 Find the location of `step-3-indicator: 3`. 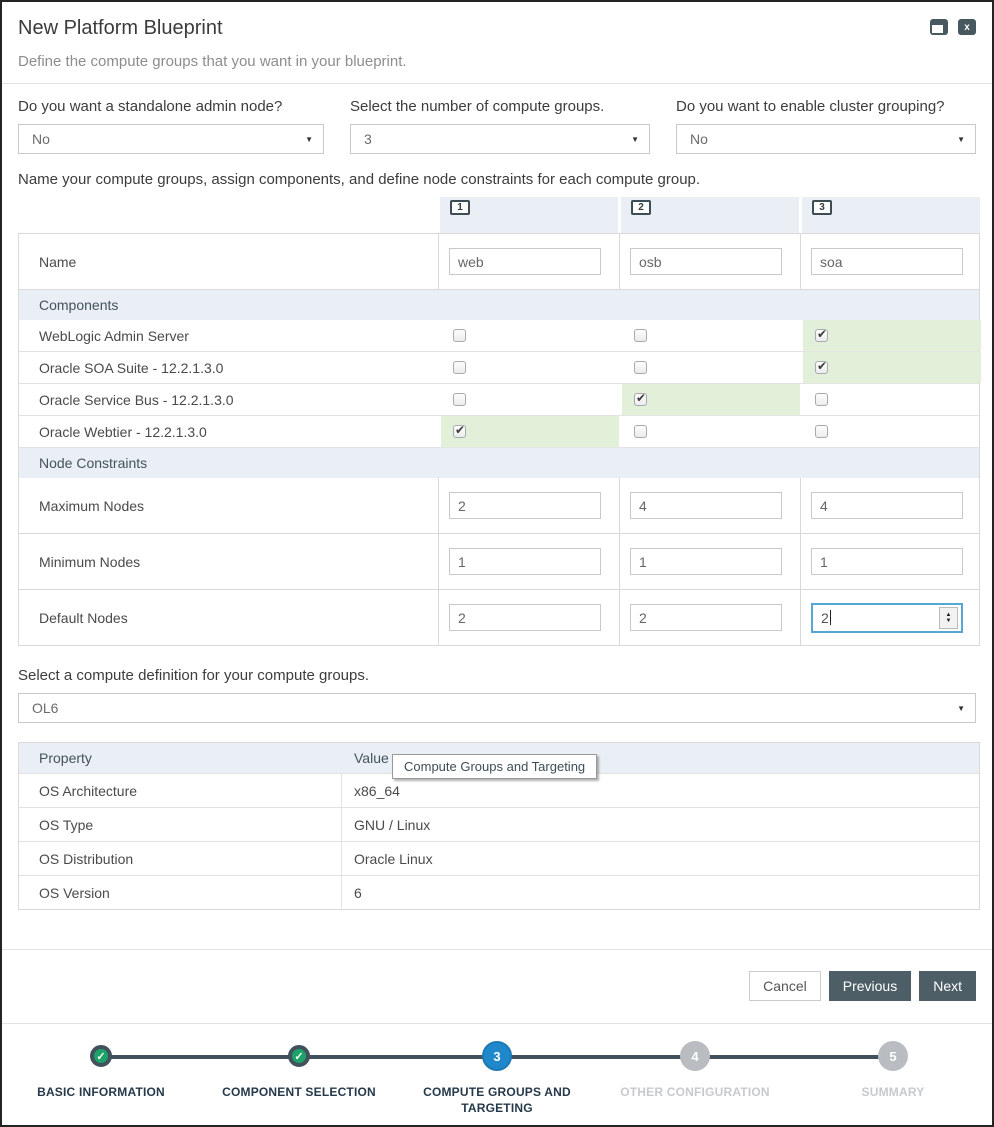

step-3-indicator: 3 is located at coordinates (497, 1056).